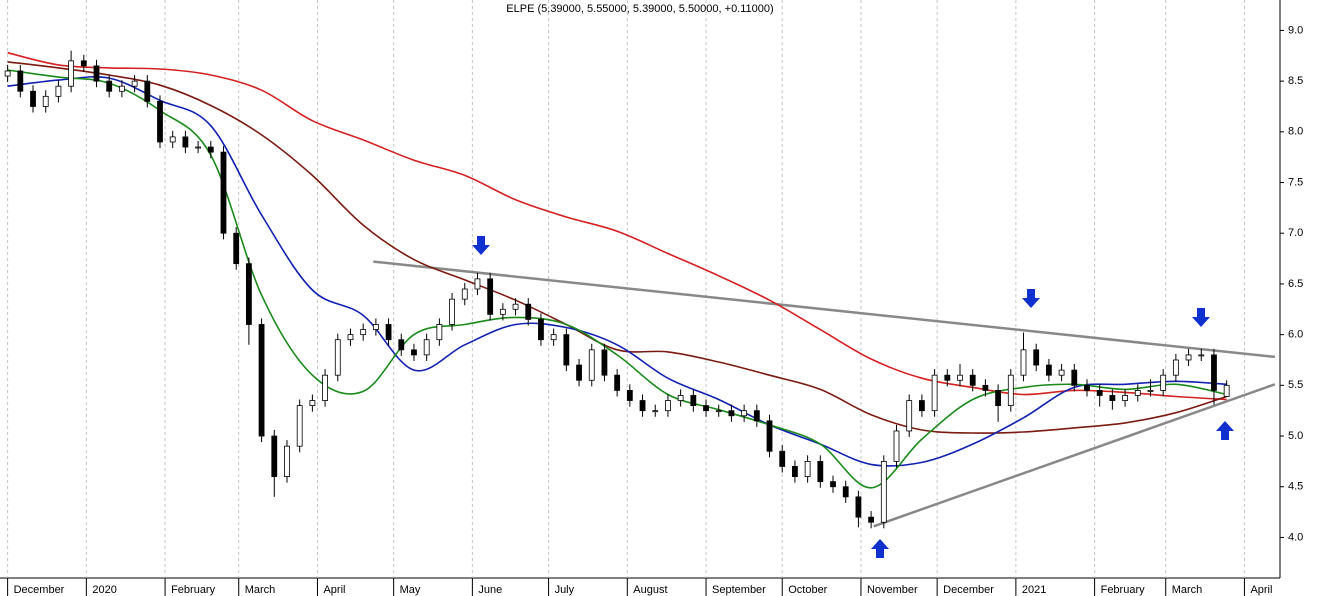  What do you see at coordinates (1295, 436) in the screenshot?
I see `y-tick-label: 5.0` at bounding box center [1295, 436].